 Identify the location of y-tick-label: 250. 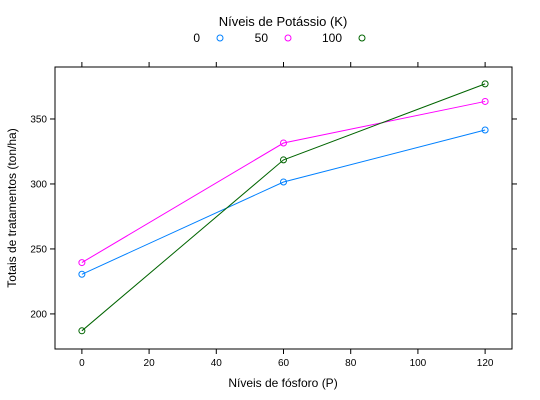
(38, 249).